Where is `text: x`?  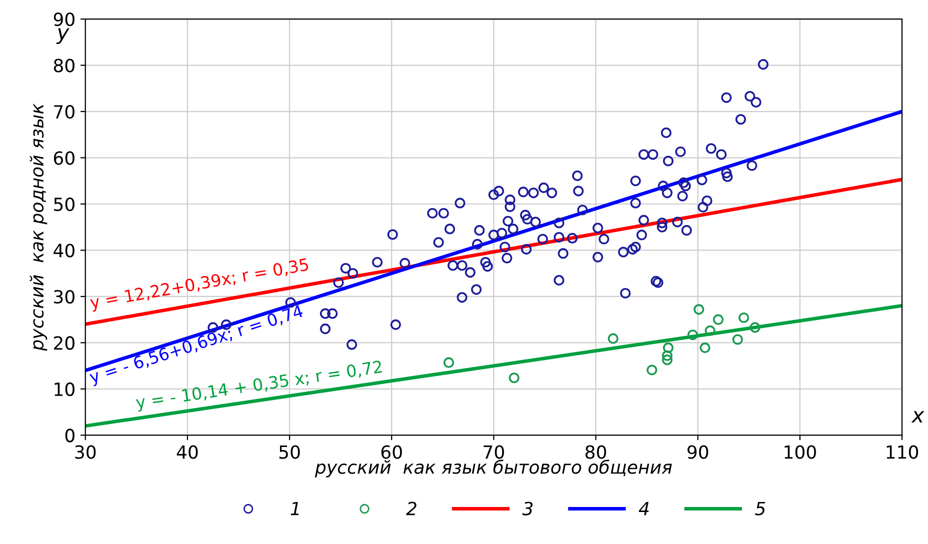 text: x is located at coordinates (917, 417).